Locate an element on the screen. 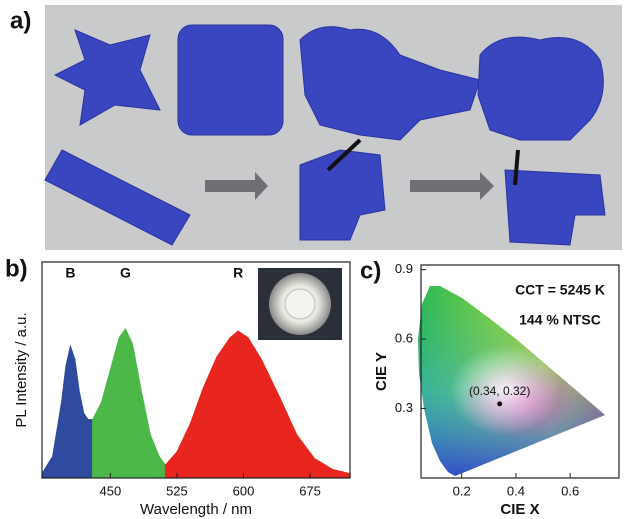  x-tick-label: 450 is located at coordinates (110, 490).